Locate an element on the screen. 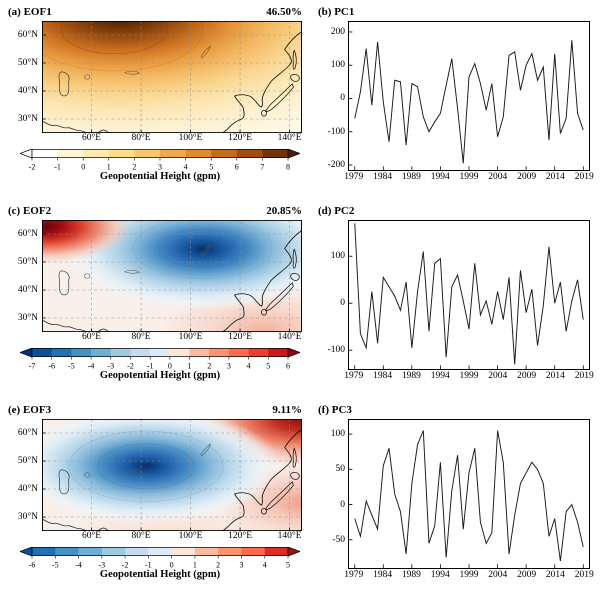  colorbar-tick-label: 0 is located at coordinates (172, 565).